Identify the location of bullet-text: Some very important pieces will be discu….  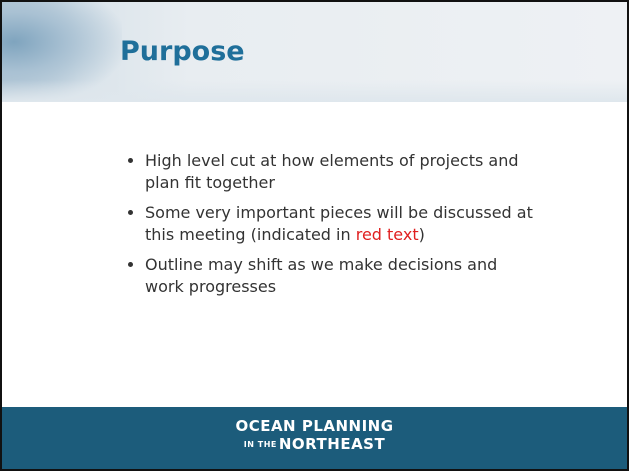
(339, 223).